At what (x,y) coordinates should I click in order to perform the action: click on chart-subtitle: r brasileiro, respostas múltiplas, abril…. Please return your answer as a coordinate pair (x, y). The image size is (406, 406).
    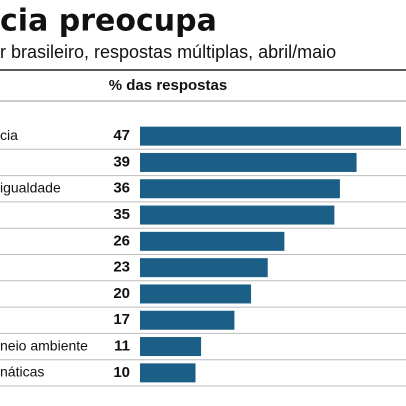
    Looking at the image, I should click on (168, 52).